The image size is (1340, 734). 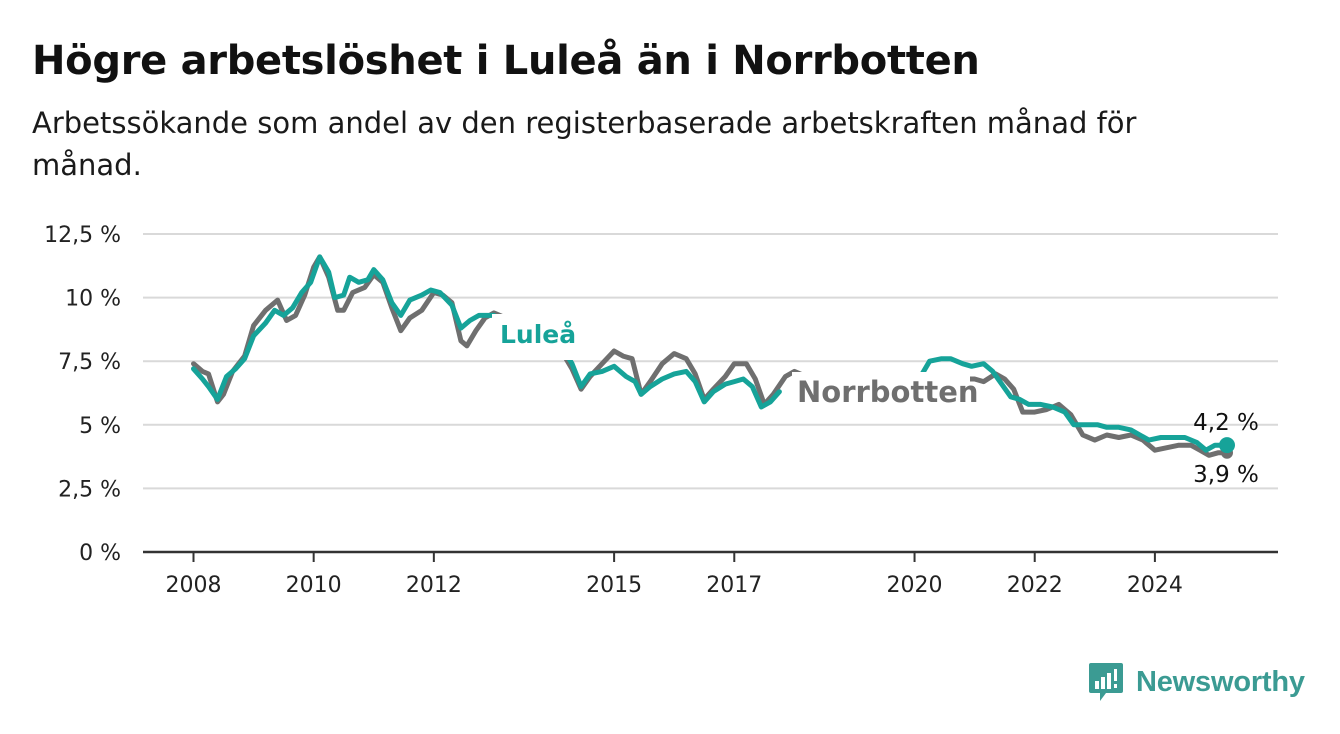 What do you see at coordinates (434, 585) in the screenshot?
I see `x-tick-label: 2012` at bounding box center [434, 585].